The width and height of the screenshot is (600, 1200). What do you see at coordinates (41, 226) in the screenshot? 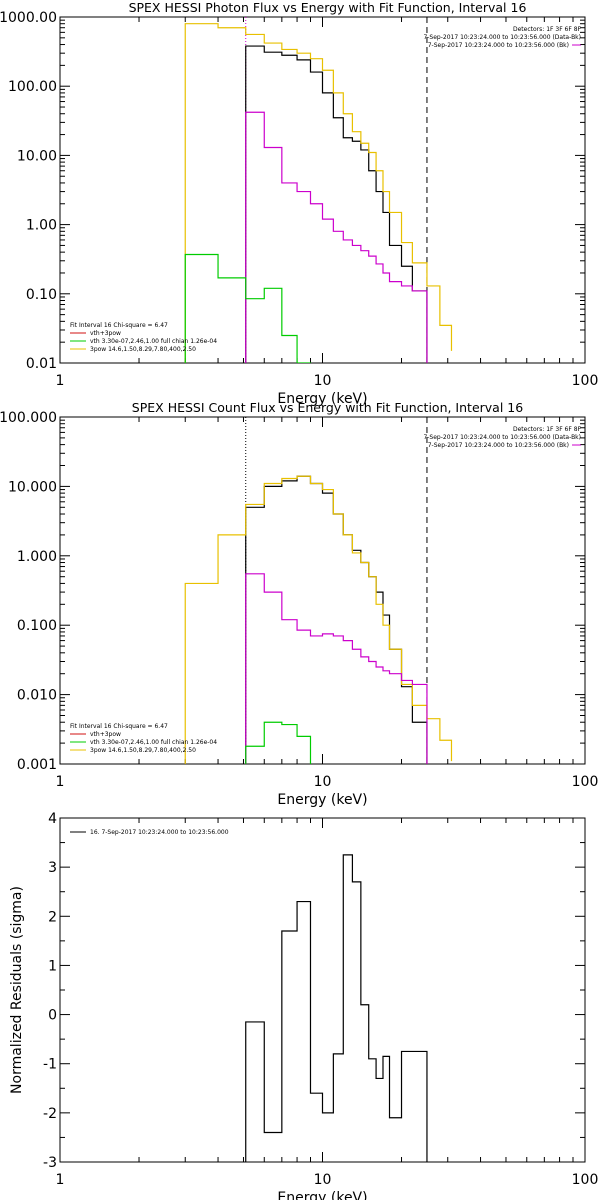
I see `panel1-y-tick-label: 1.00` at bounding box center [41, 226].